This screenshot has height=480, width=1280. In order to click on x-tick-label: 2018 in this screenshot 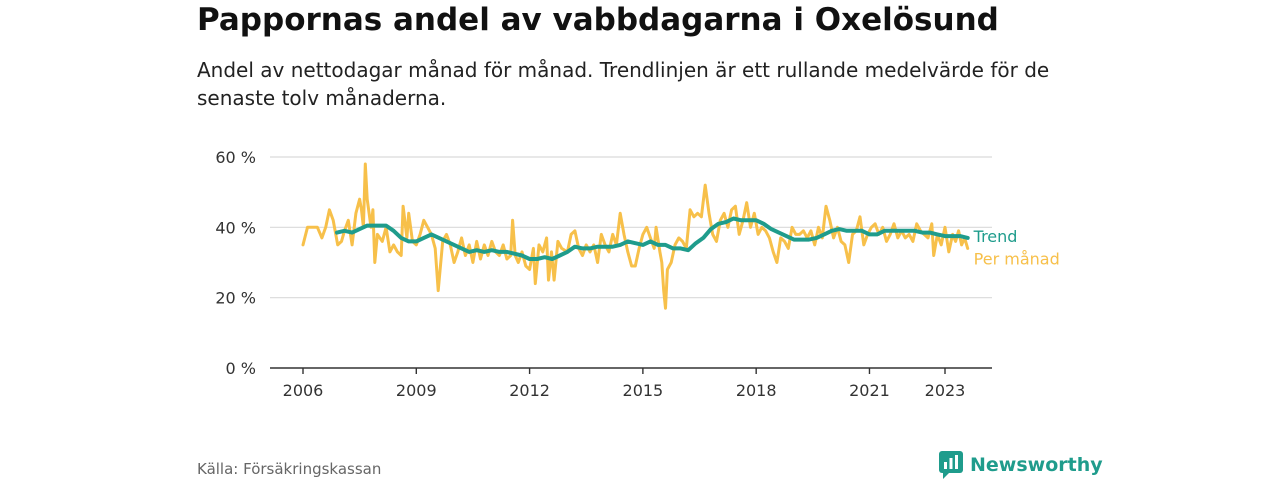, I will do `click(756, 390)`.